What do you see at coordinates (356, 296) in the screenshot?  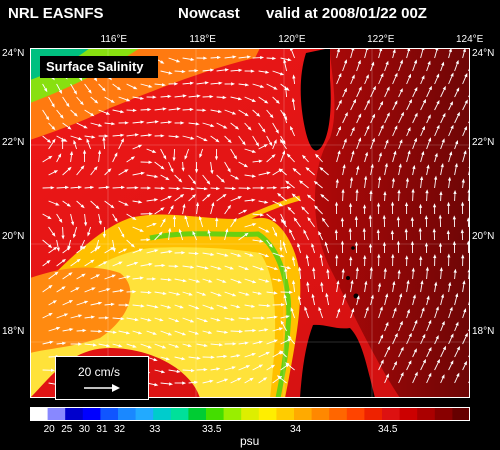 I see `island` at bounding box center [356, 296].